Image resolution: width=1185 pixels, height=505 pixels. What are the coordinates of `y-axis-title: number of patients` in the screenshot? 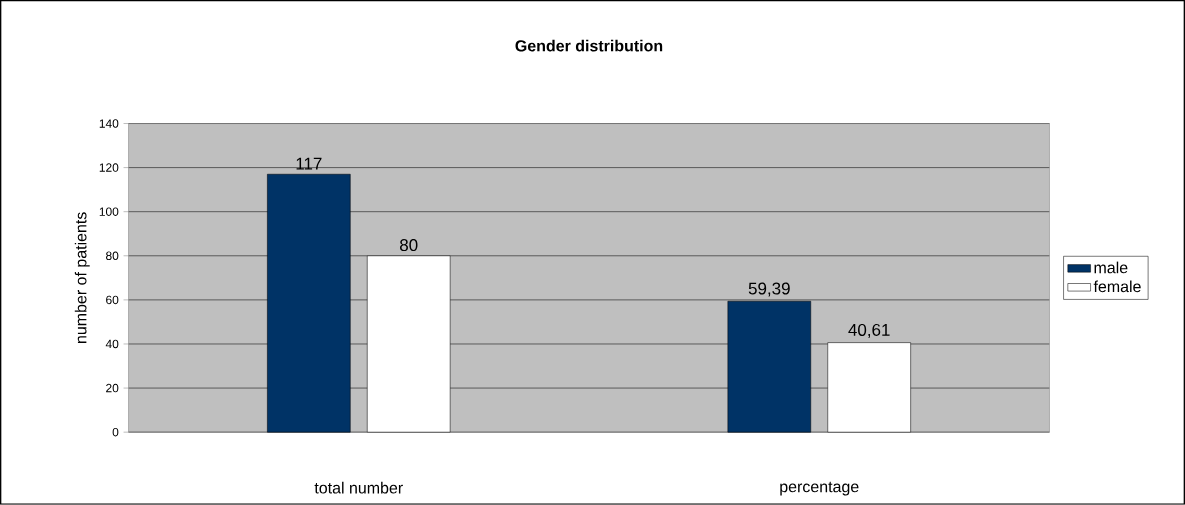 It's located at (82, 278).